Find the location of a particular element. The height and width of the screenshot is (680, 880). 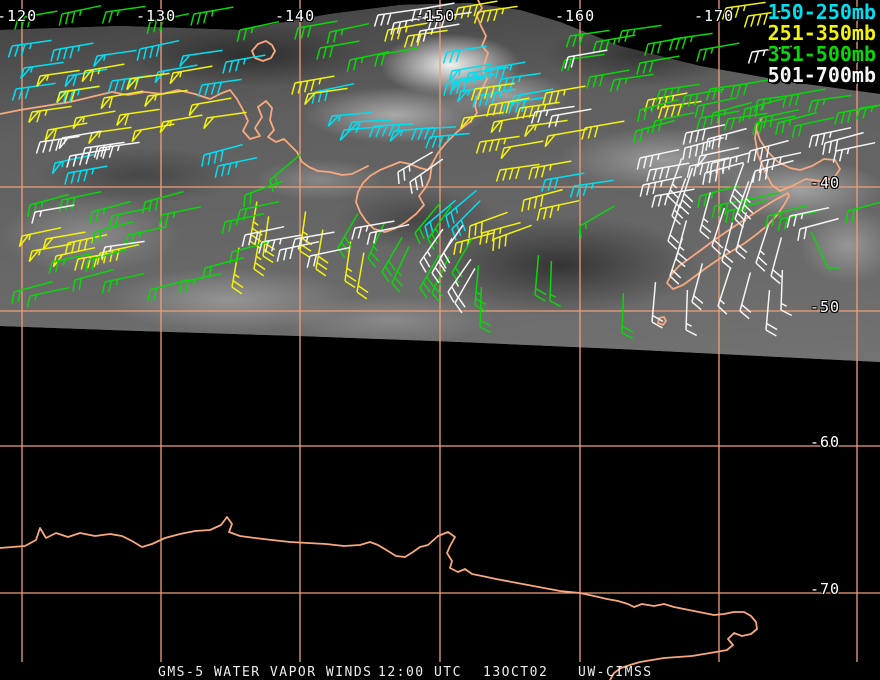

lat-label: -70 is located at coordinates (825, 589).